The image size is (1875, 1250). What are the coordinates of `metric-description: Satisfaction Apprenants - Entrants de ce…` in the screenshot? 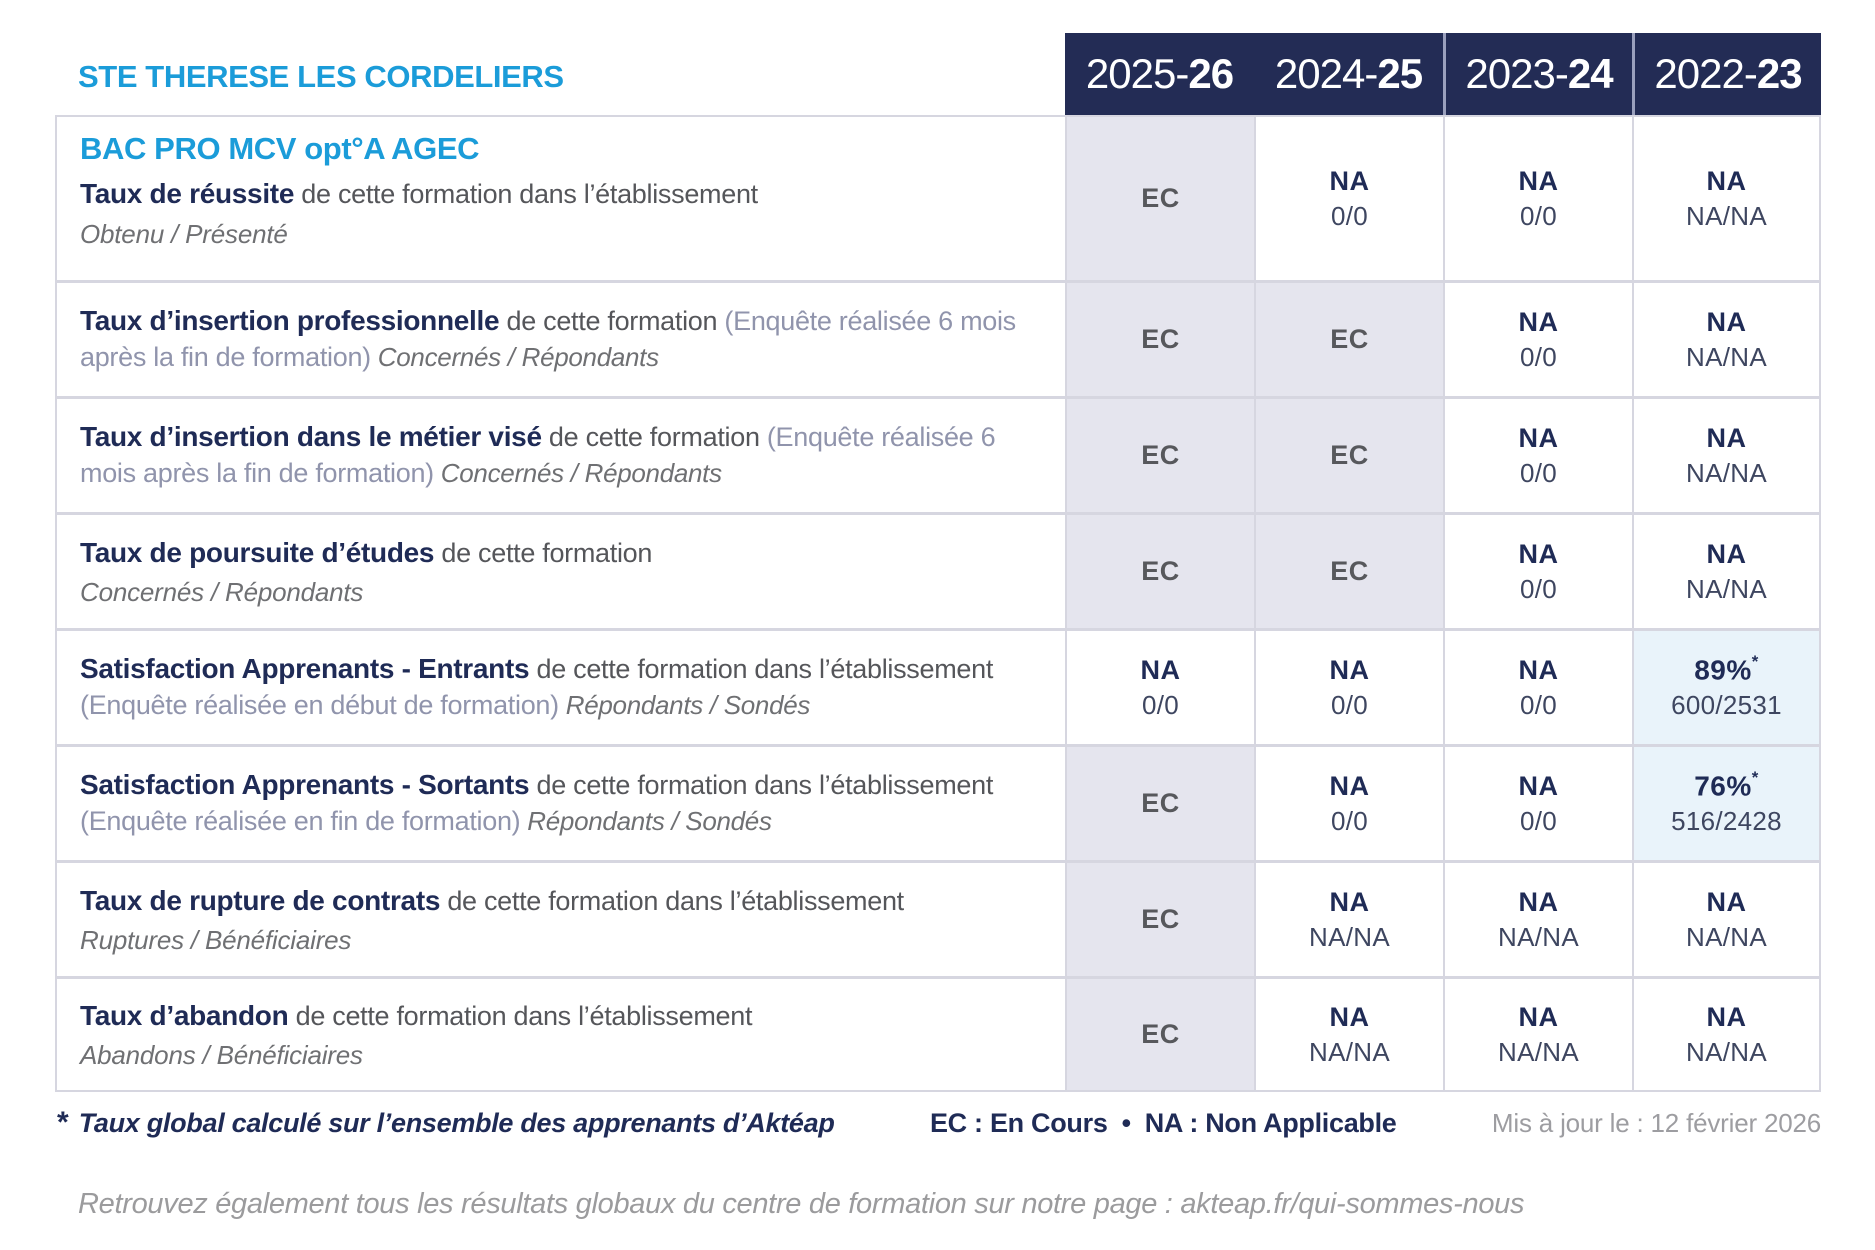 It's located at (537, 687).